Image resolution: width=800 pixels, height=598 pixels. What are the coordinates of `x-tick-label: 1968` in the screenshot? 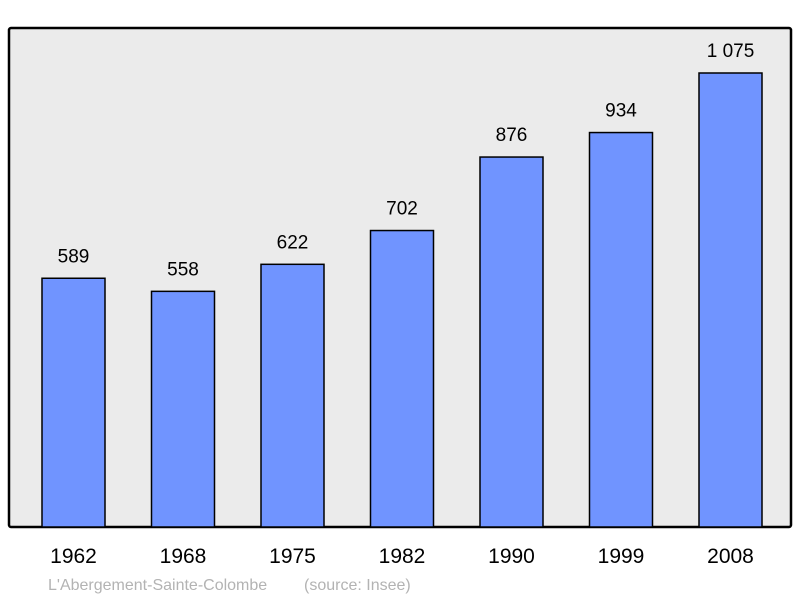 It's located at (183, 556).